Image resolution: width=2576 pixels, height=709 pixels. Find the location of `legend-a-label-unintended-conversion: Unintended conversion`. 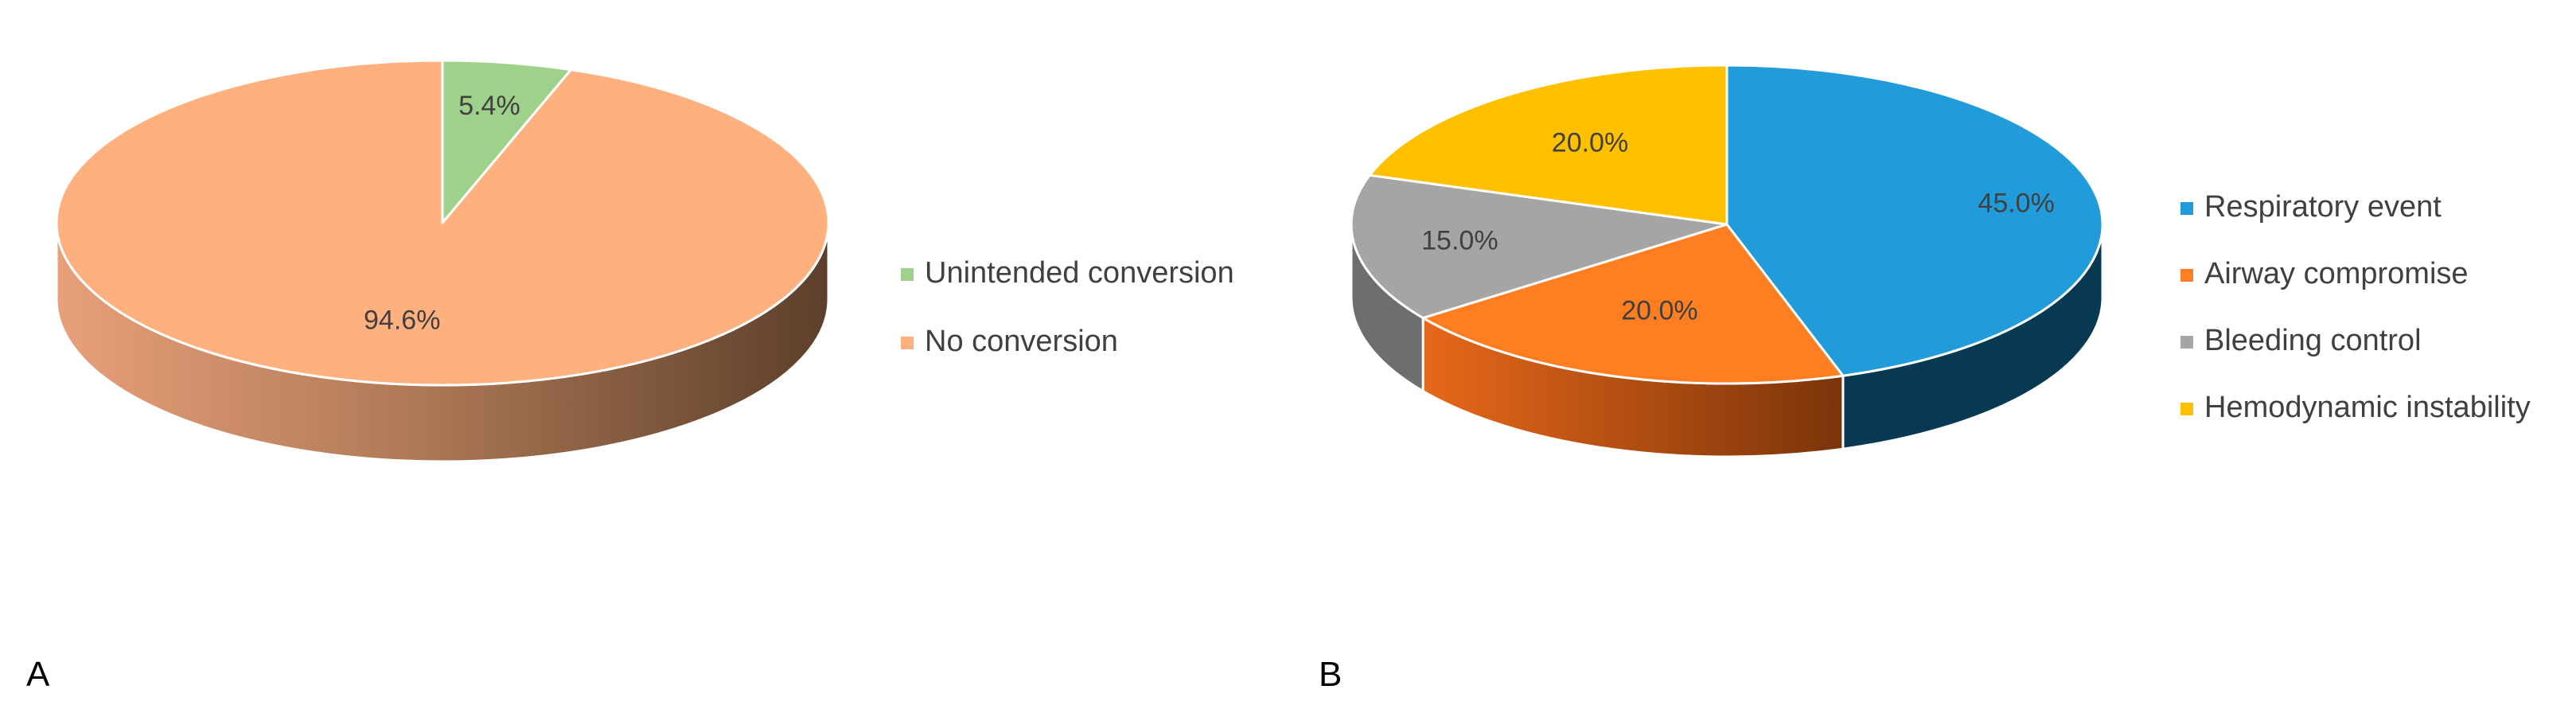

legend-a-label-unintended-conversion: Unintended conversion is located at coordinates (1079, 273).